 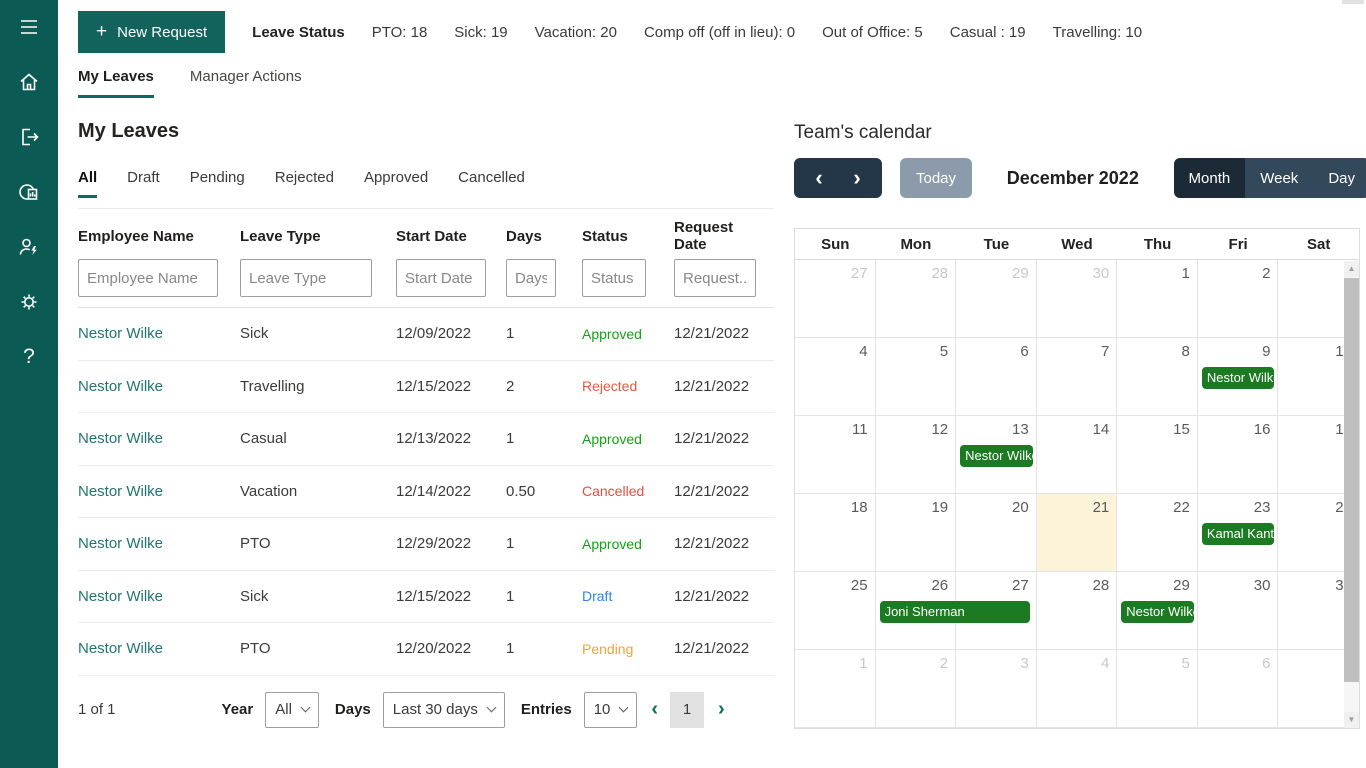 I want to click on calendar-cell: 20, so click(x=996, y=532).